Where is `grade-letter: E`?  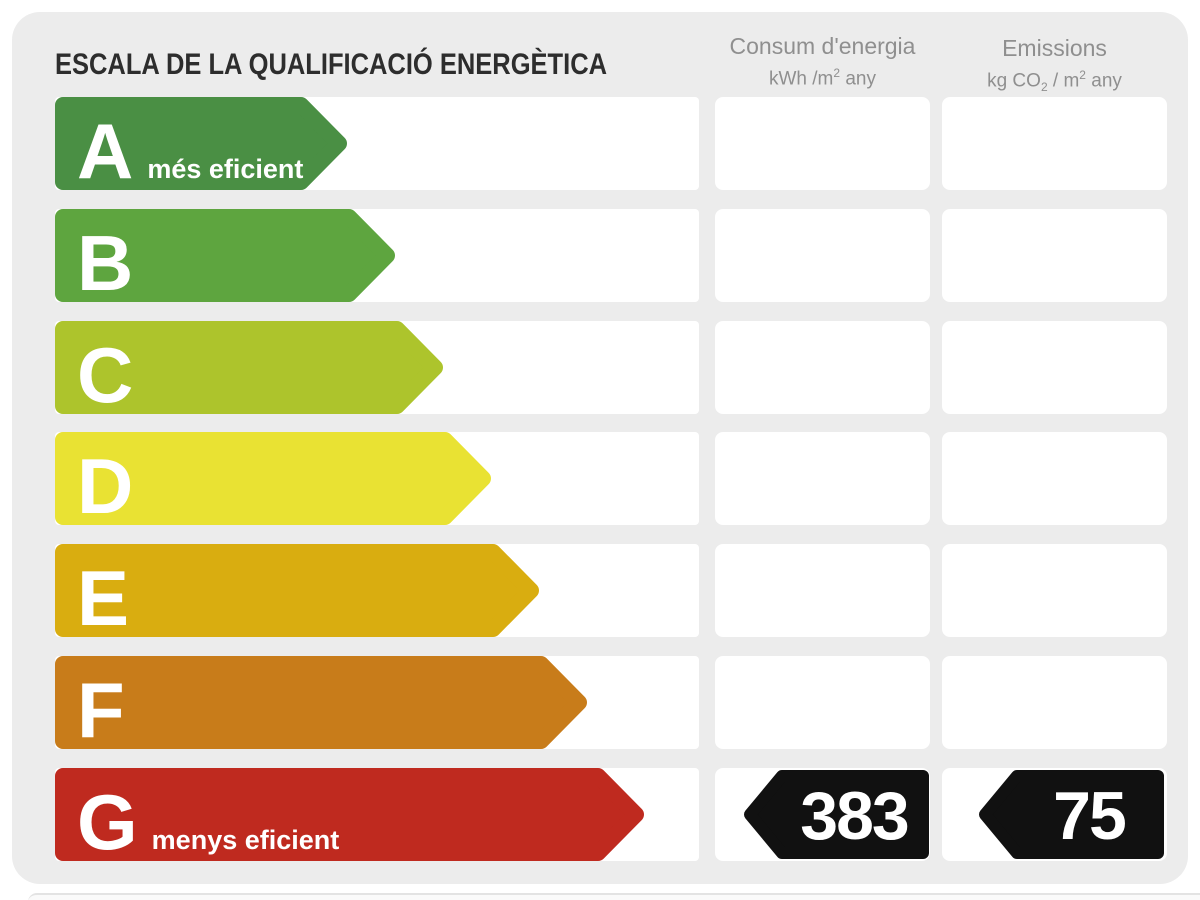
grade-letter: E is located at coordinates (103, 598).